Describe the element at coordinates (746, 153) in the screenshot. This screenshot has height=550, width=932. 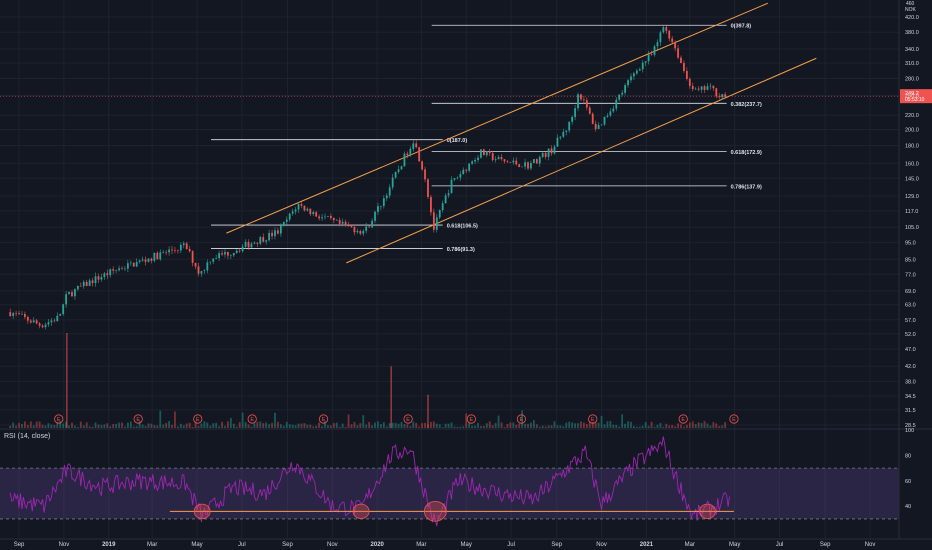
I see `fib-level-label: 0.618(172.9)` at that location.